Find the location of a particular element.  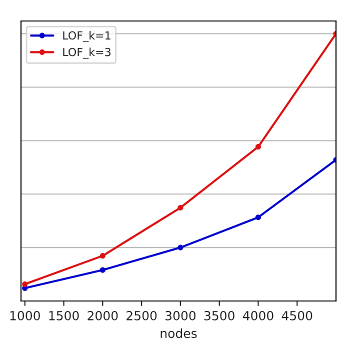

x-tick-label: 2000 is located at coordinates (103, 315).